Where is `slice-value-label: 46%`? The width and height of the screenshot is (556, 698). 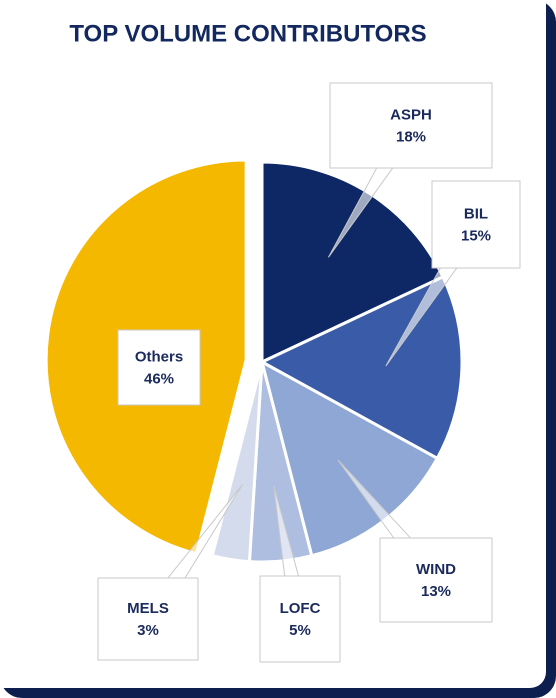
slice-value-label: 46% is located at coordinates (159, 378).